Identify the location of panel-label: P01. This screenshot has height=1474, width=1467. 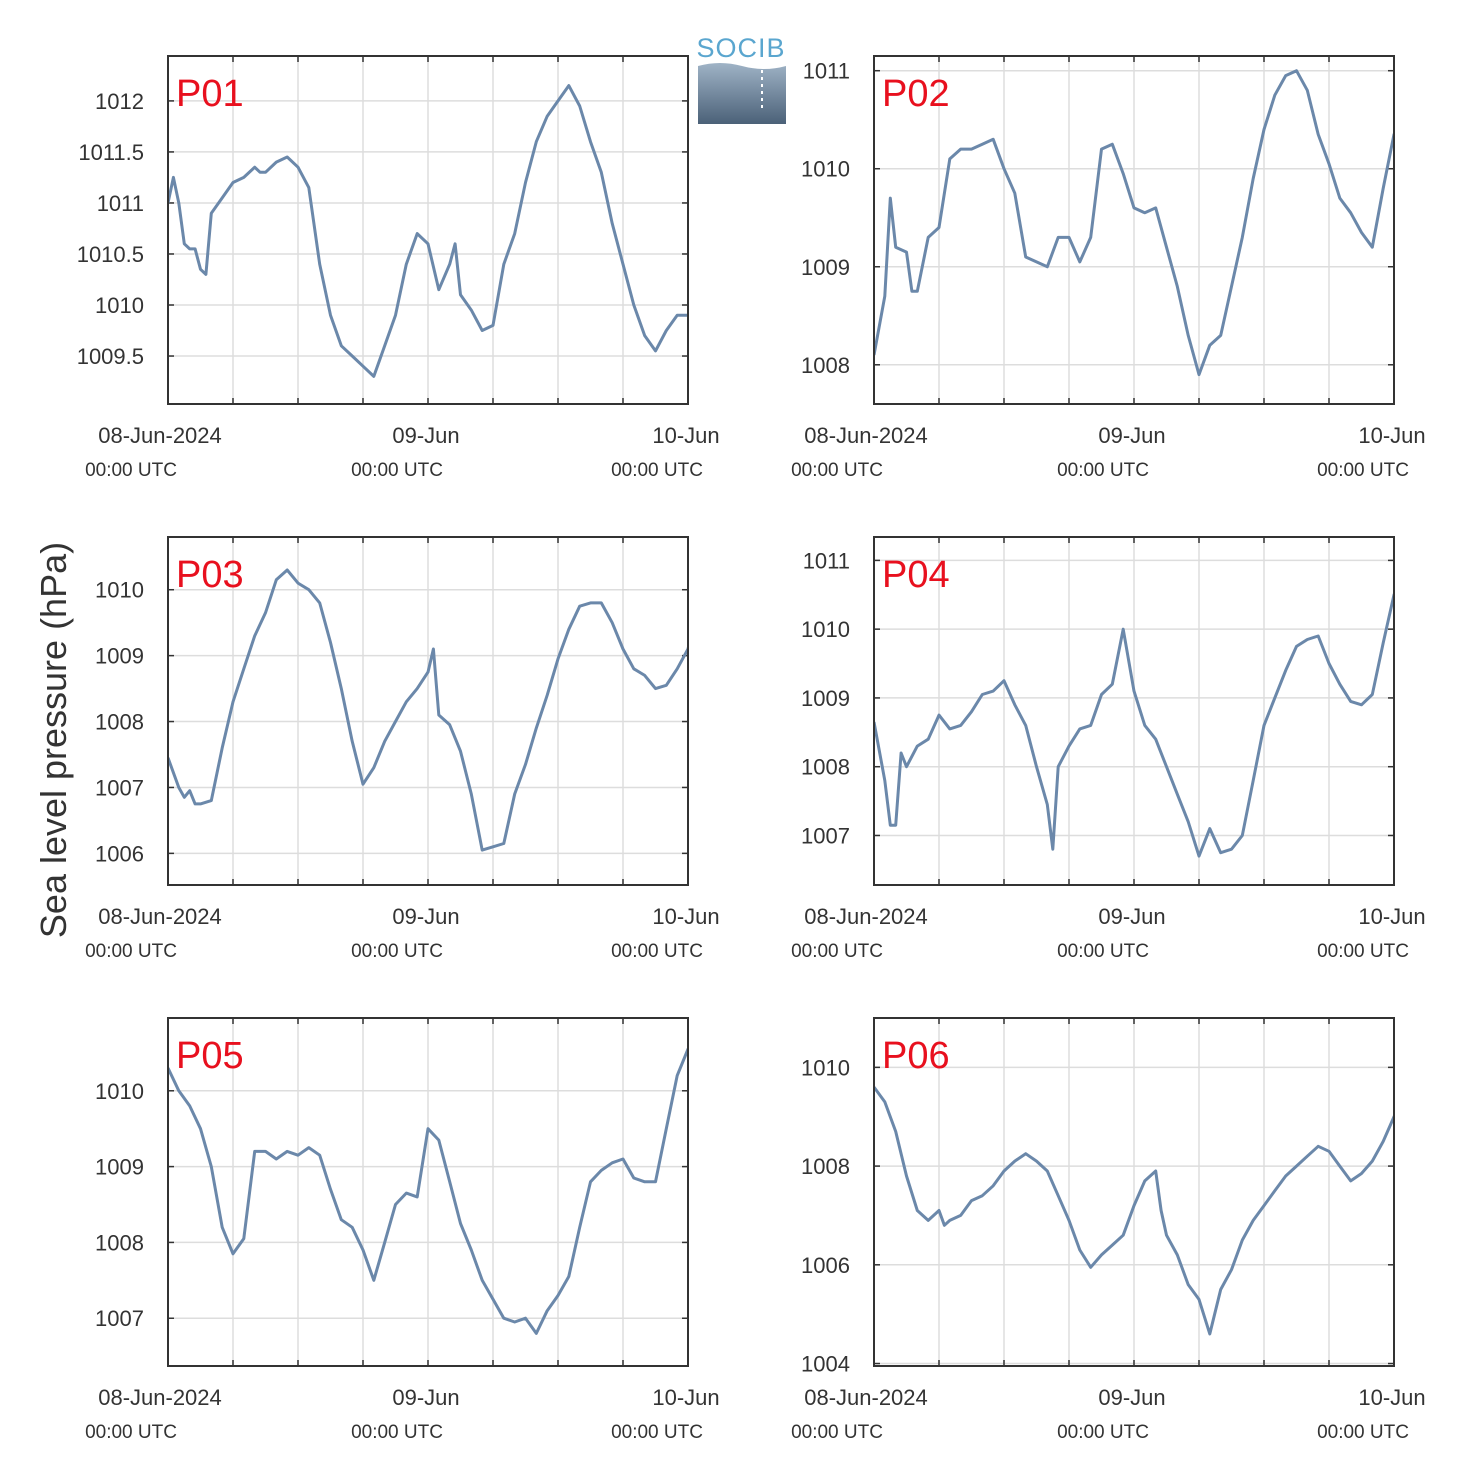
(210, 94).